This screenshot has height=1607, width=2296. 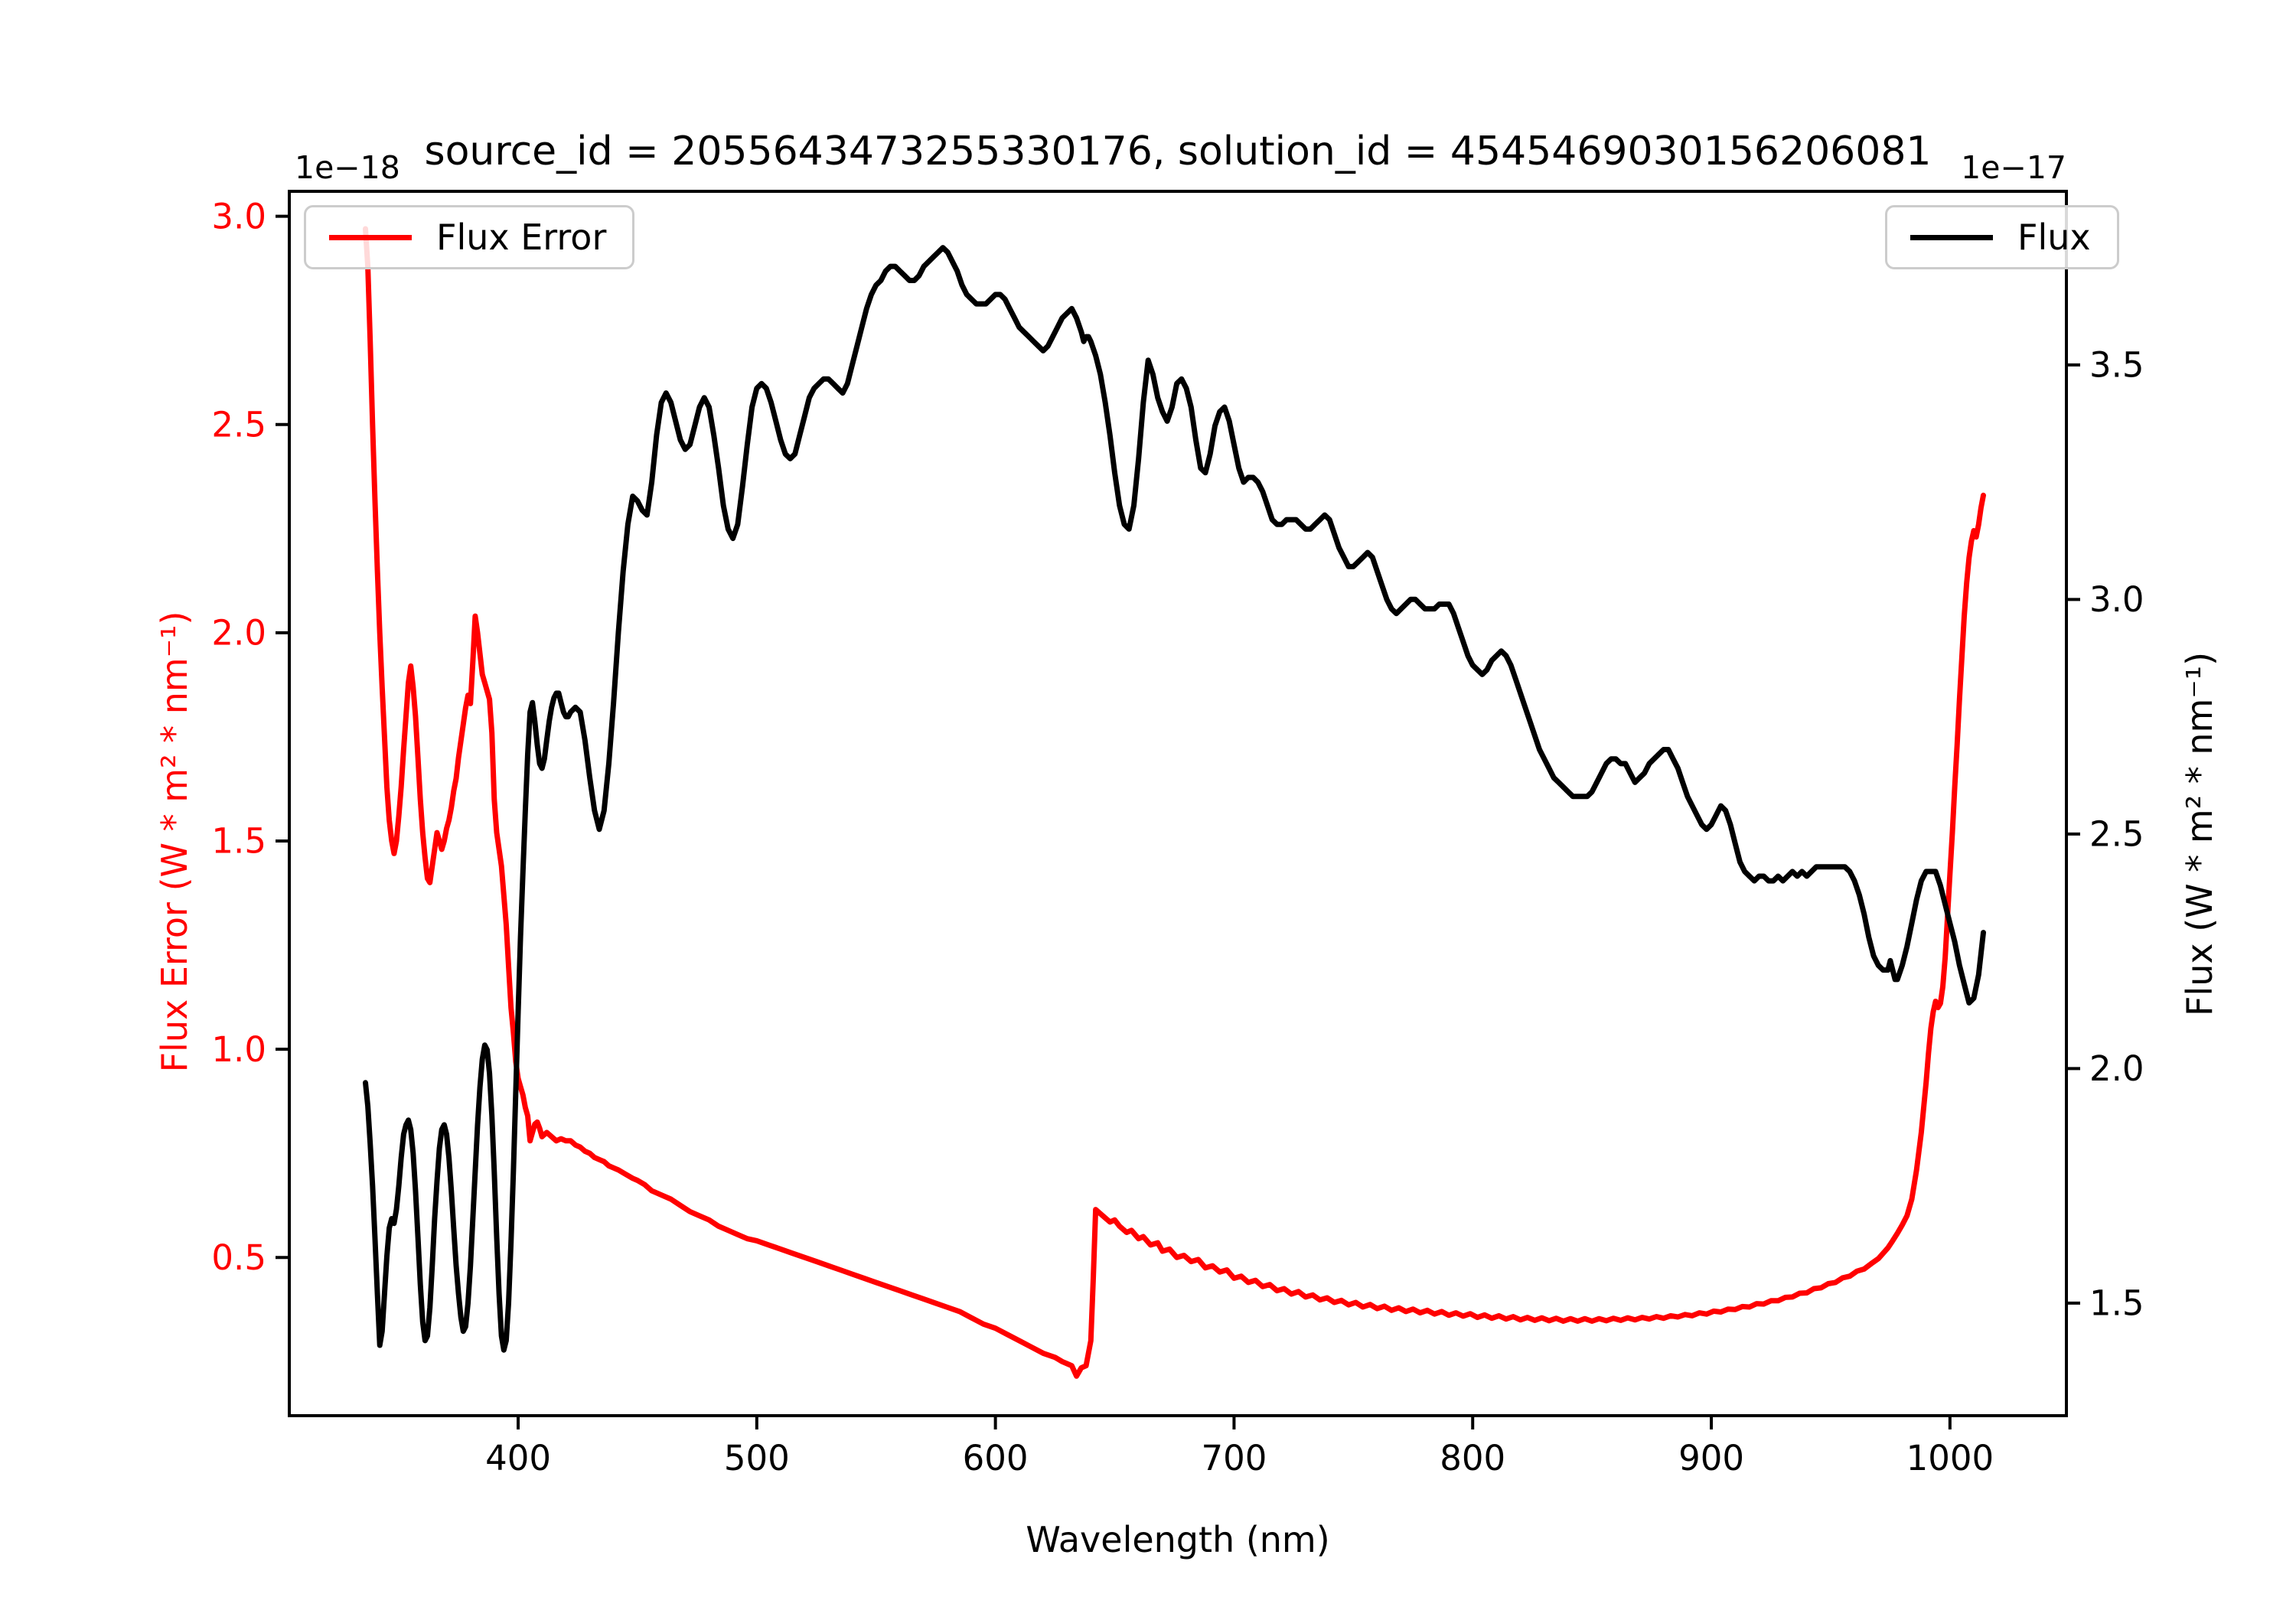 What do you see at coordinates (1178, 1539) in the screenshot?
I see `x-axis-label: Wavelength (nm)` at bounding box center [1178, 1539].